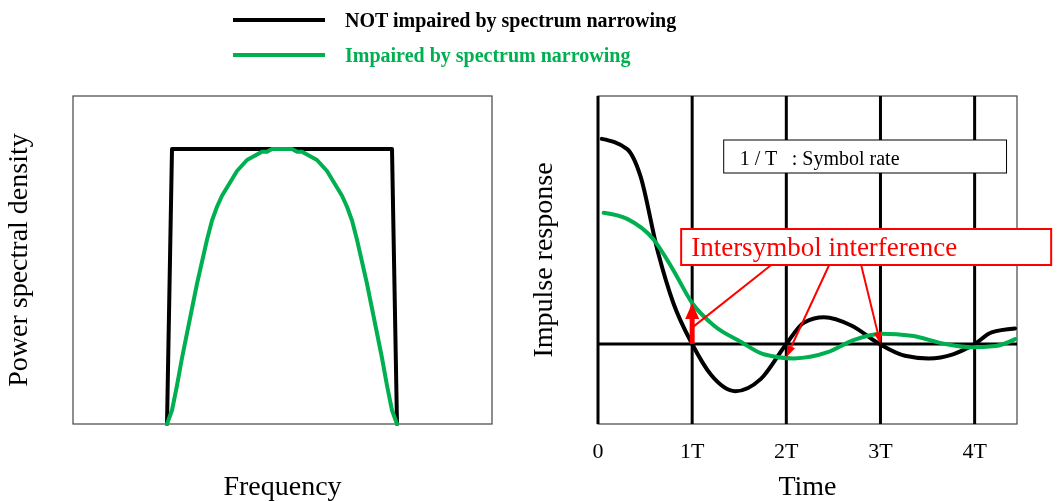  I want to click on annotation: 1 / T : Symbol rate, so click(819, 158).